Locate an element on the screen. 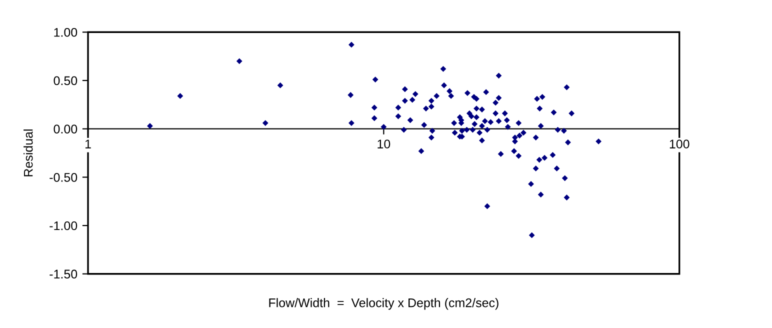  x-tick-label: 10 is located at coordinates (384, 144).